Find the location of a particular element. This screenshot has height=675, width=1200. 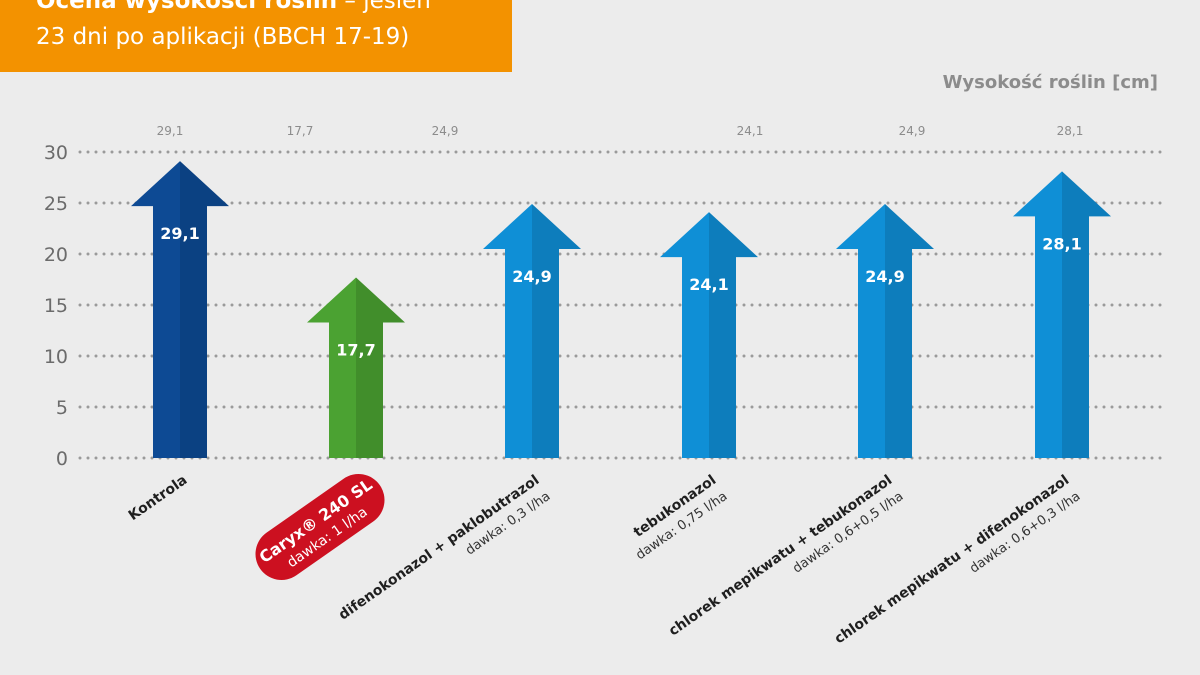

chart-title-season: – jesień is located at coordinates (384, 7).